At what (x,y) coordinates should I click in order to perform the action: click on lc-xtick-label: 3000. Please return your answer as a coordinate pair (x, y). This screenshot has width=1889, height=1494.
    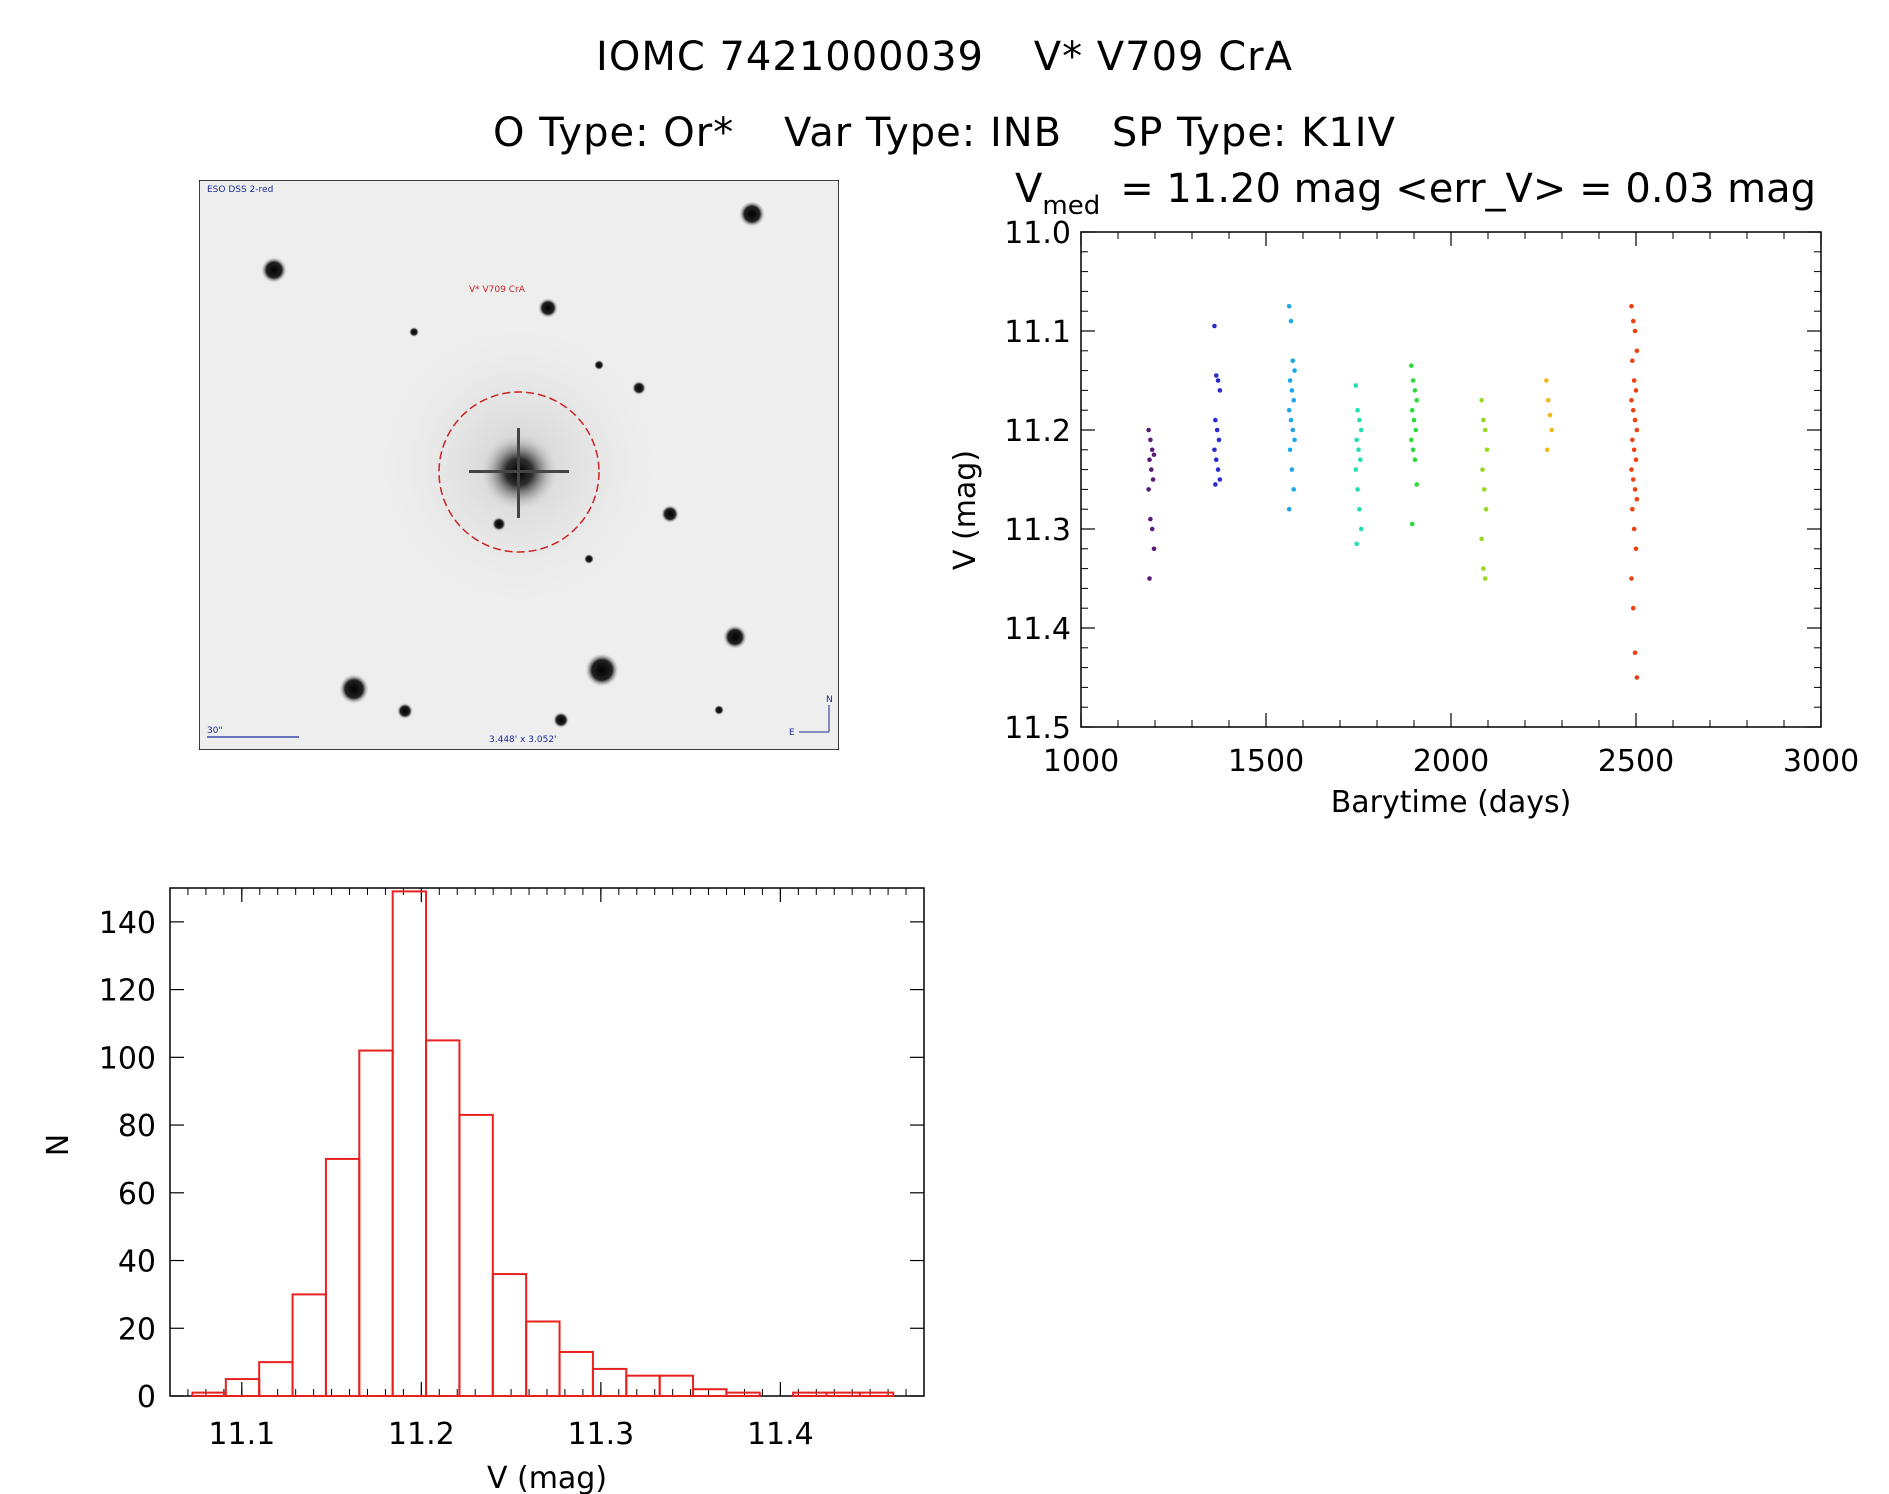
    Looking at the image, I should click on (1821, 761).